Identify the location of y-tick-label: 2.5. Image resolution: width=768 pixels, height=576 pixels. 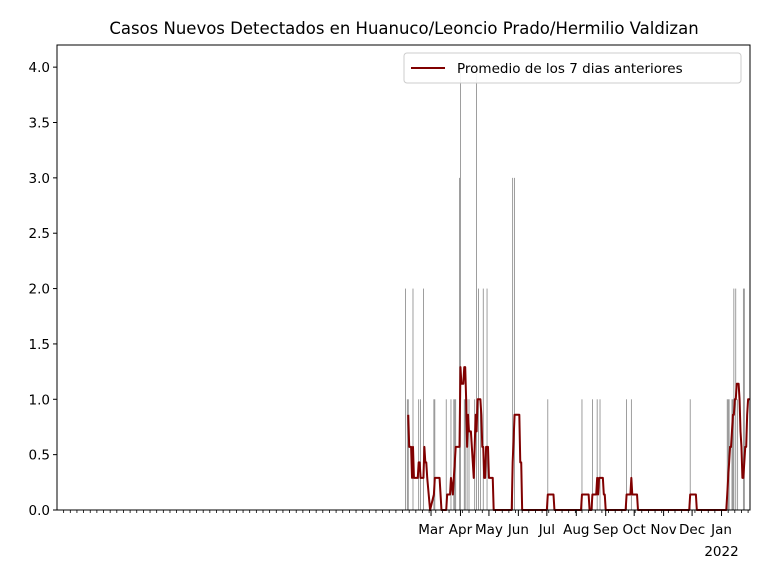
(39, 234).